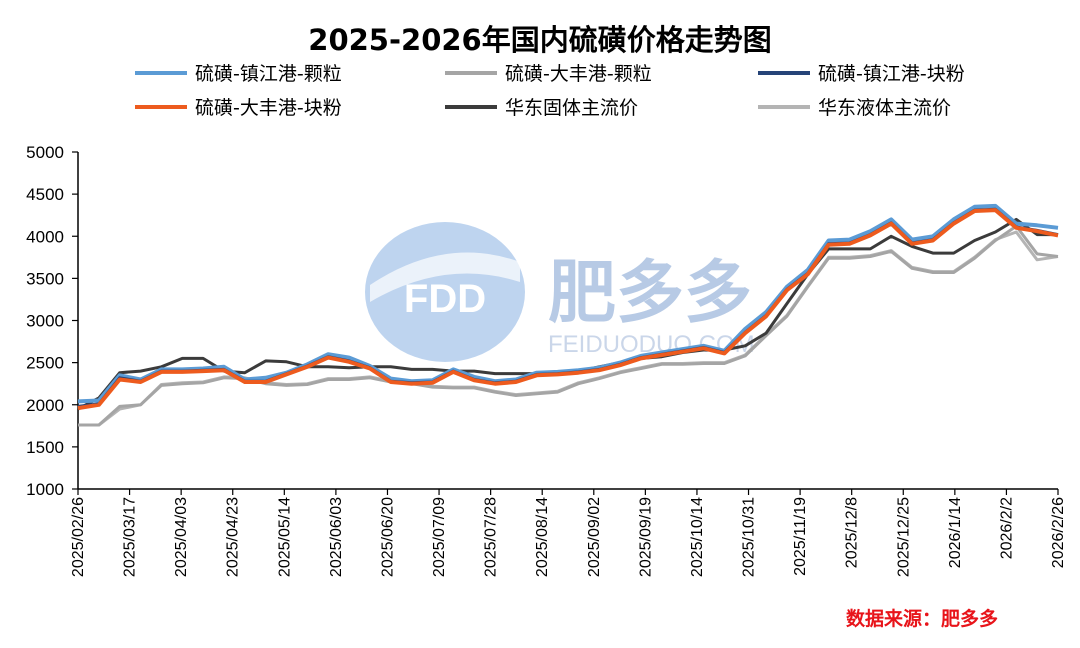 The height and width of the screenshot is (648, 1080). What do you see at coordinates (181, 537) in the screenshot?
I see `x-tick-label: 2025/04/03` at bounding box center [181, 537].